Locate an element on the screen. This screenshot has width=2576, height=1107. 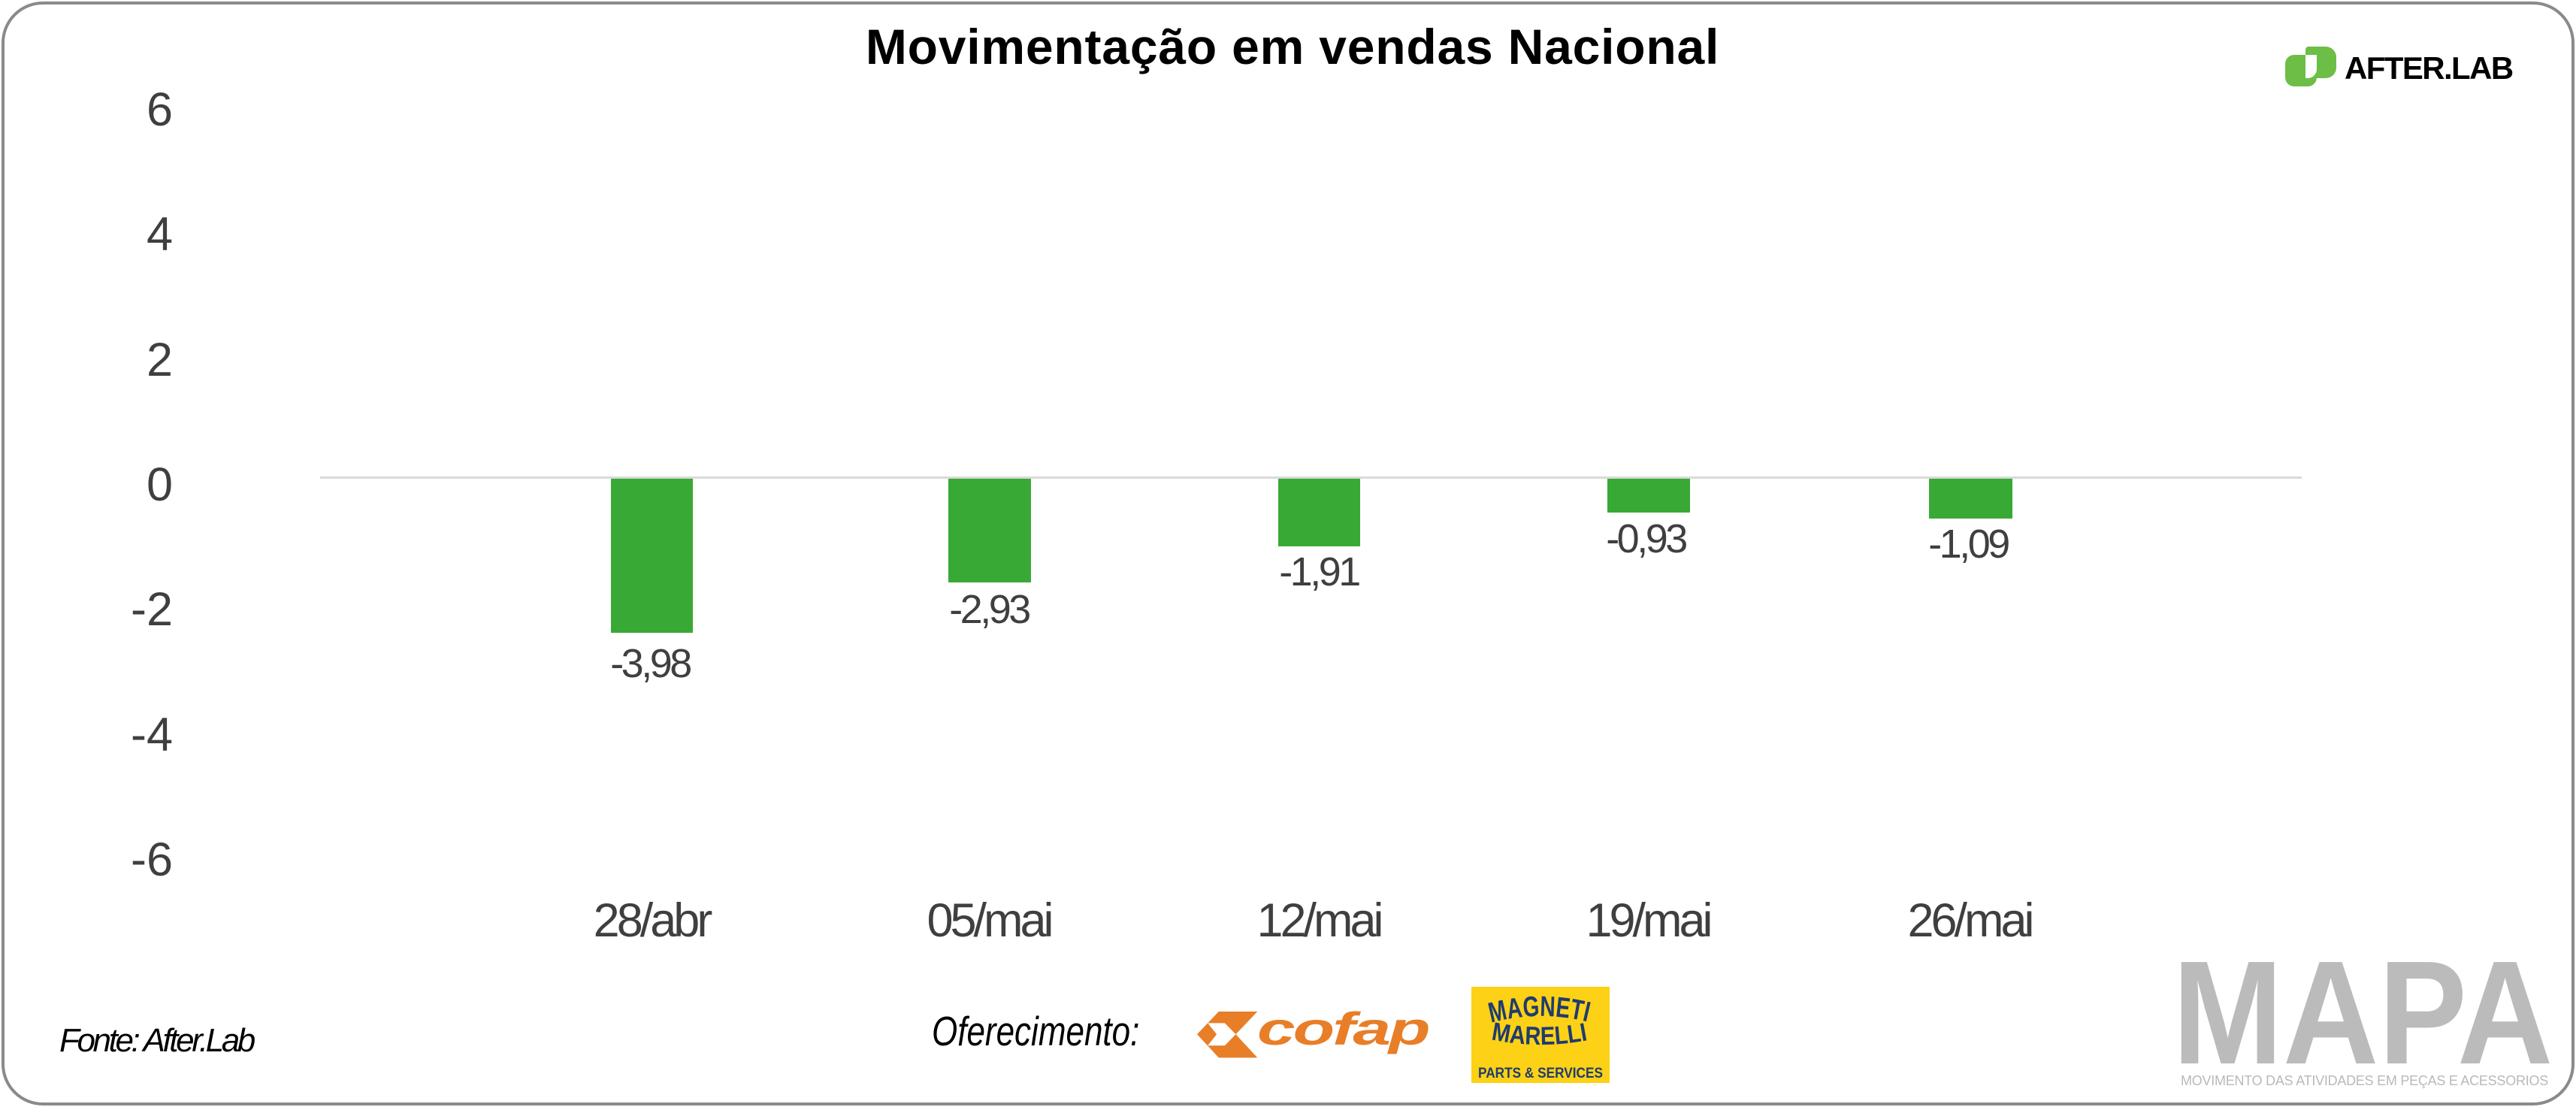
svg-text: MARELLI is located at coordinates (1540, 1034).